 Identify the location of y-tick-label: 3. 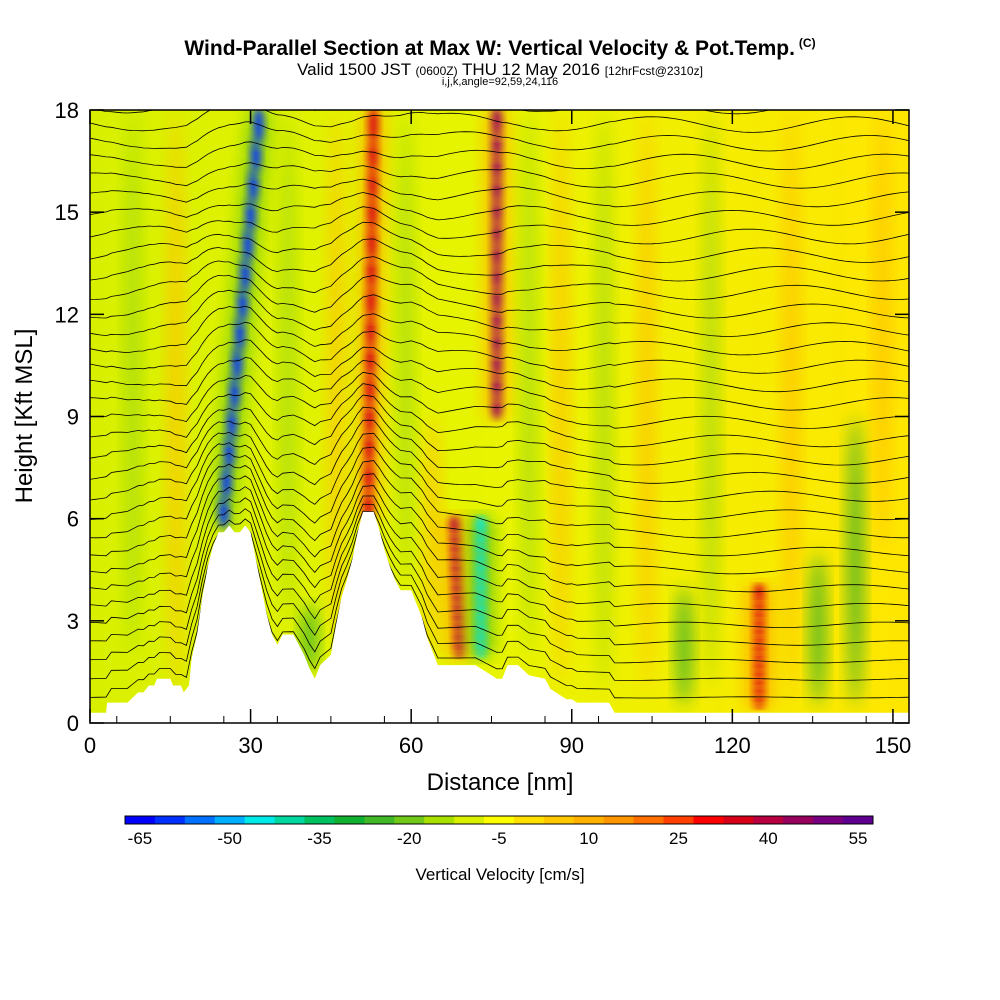
(73, 621).